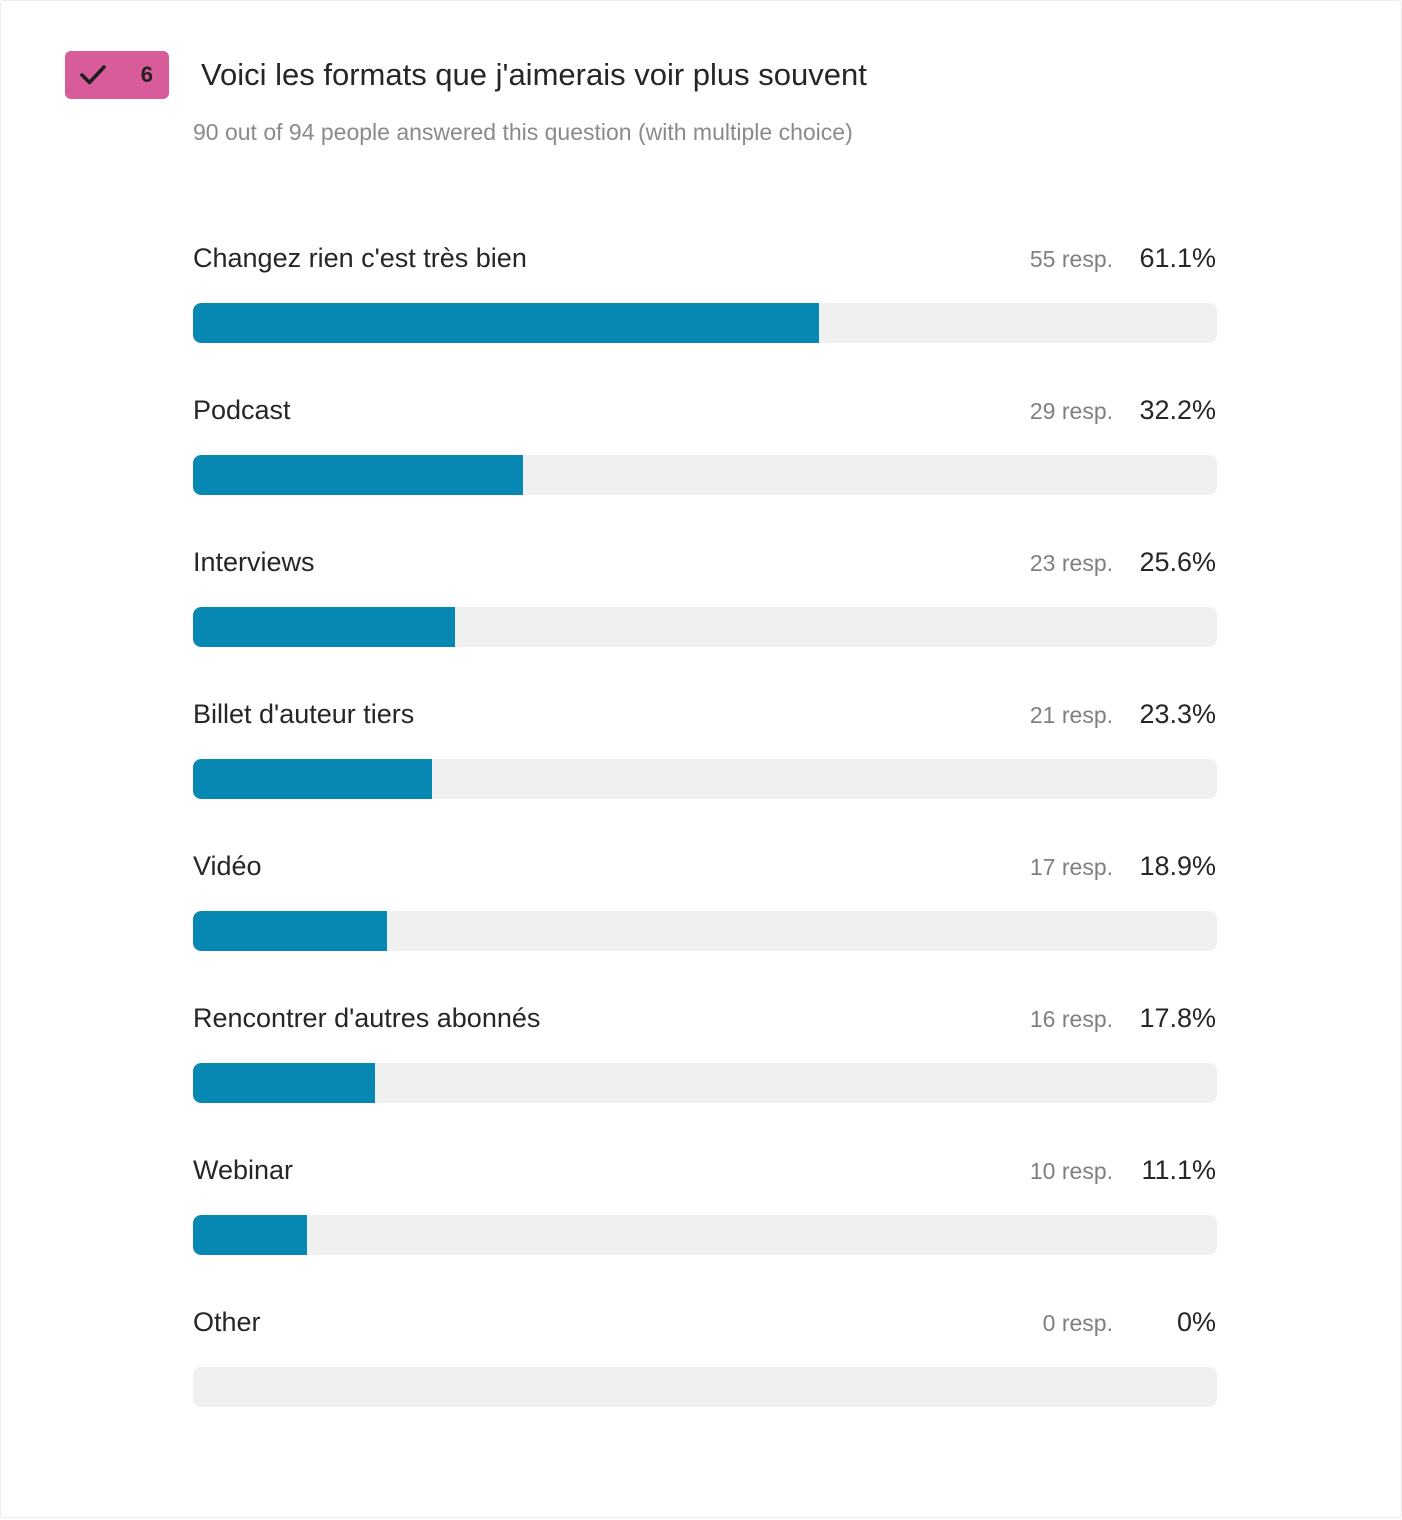 The image size is (1402, 1520). I want to click on answer-response-count: 21 resp., so click(1071, 715).